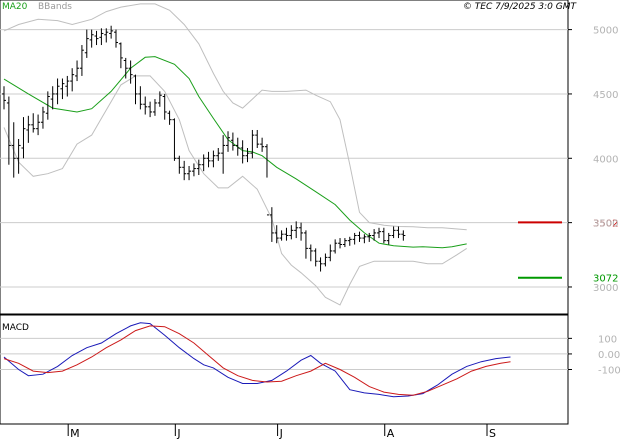 The image size is (627, 440). What do you see at coordinates (593, 160) in the screenshot?
I see `price-axis-ticks: 5000 4500 4000 3500 3000` at bounding box center [593, 160].